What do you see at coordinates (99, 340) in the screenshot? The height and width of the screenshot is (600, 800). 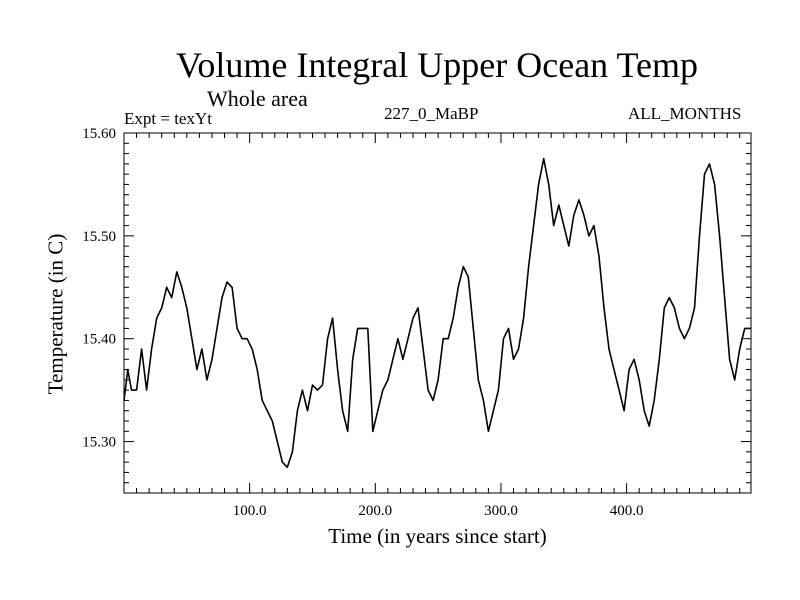 I see `y-tick-label: 15.40` at bounding box center [99, 340].